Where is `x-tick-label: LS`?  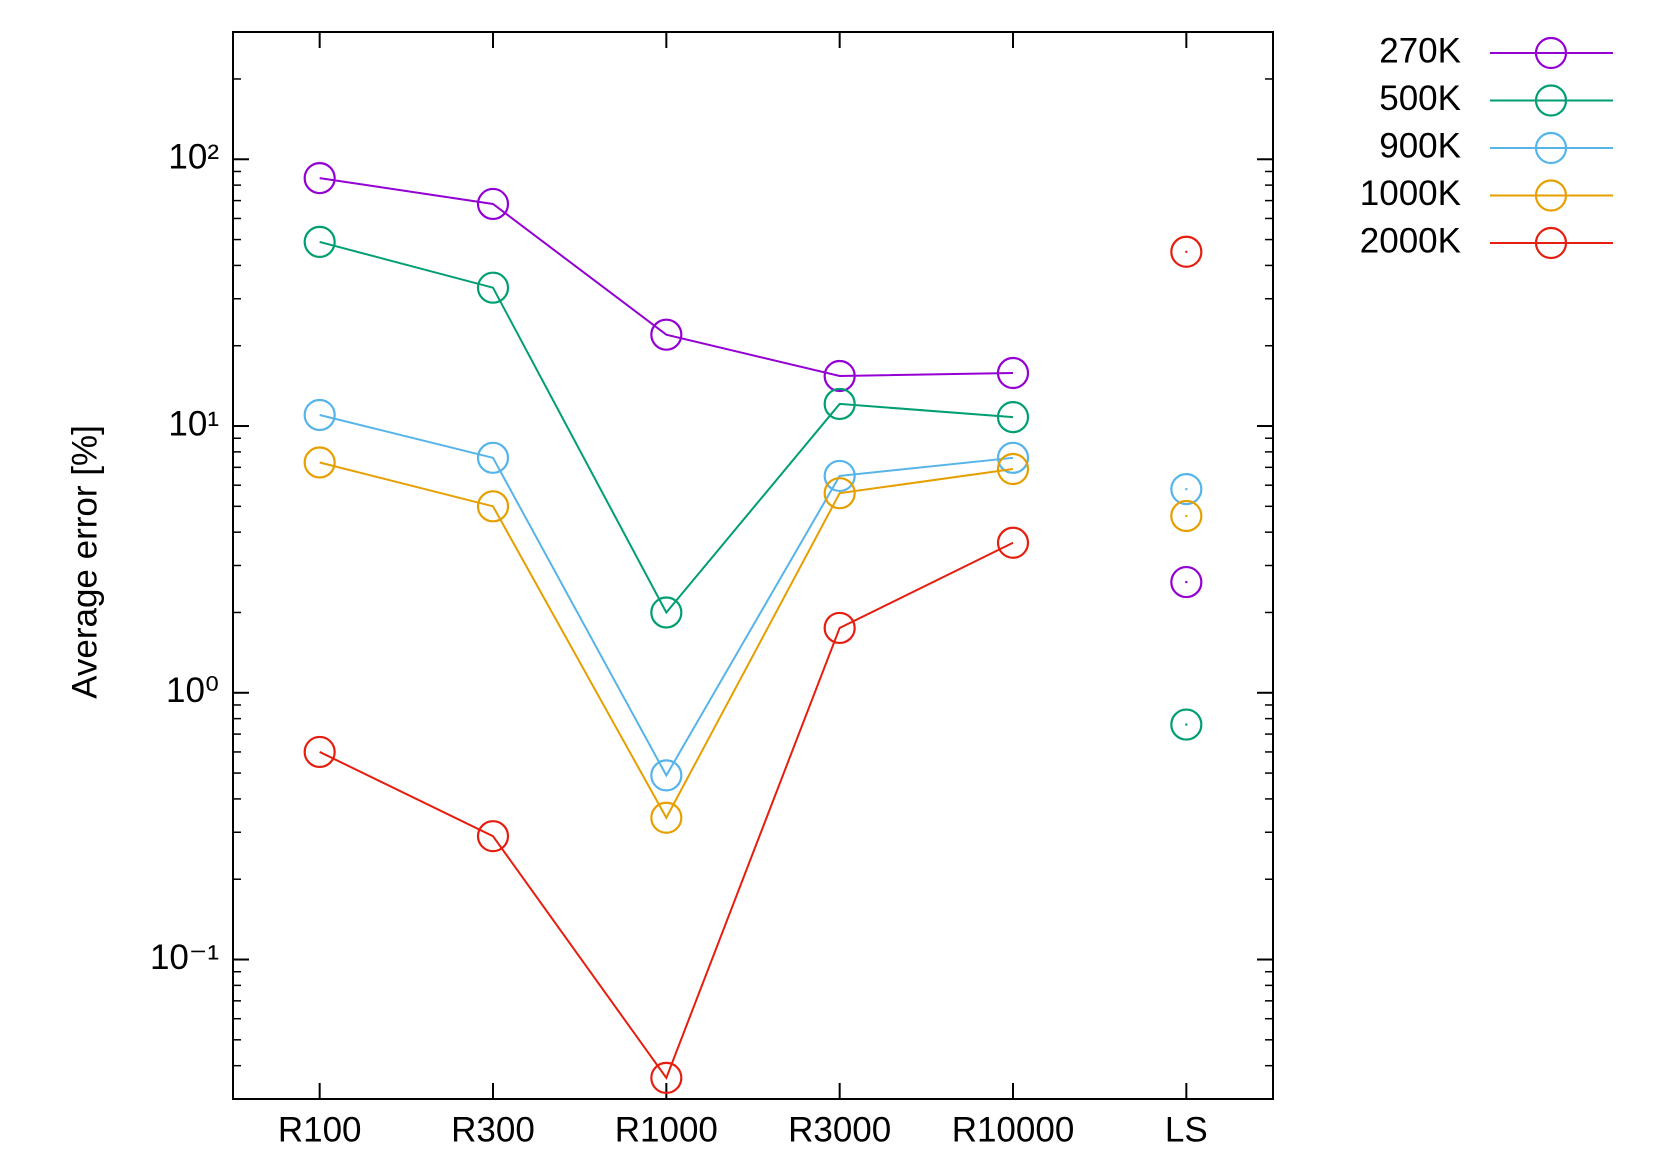 x-tick-label: LS is located at coordinates (1186, 1129).